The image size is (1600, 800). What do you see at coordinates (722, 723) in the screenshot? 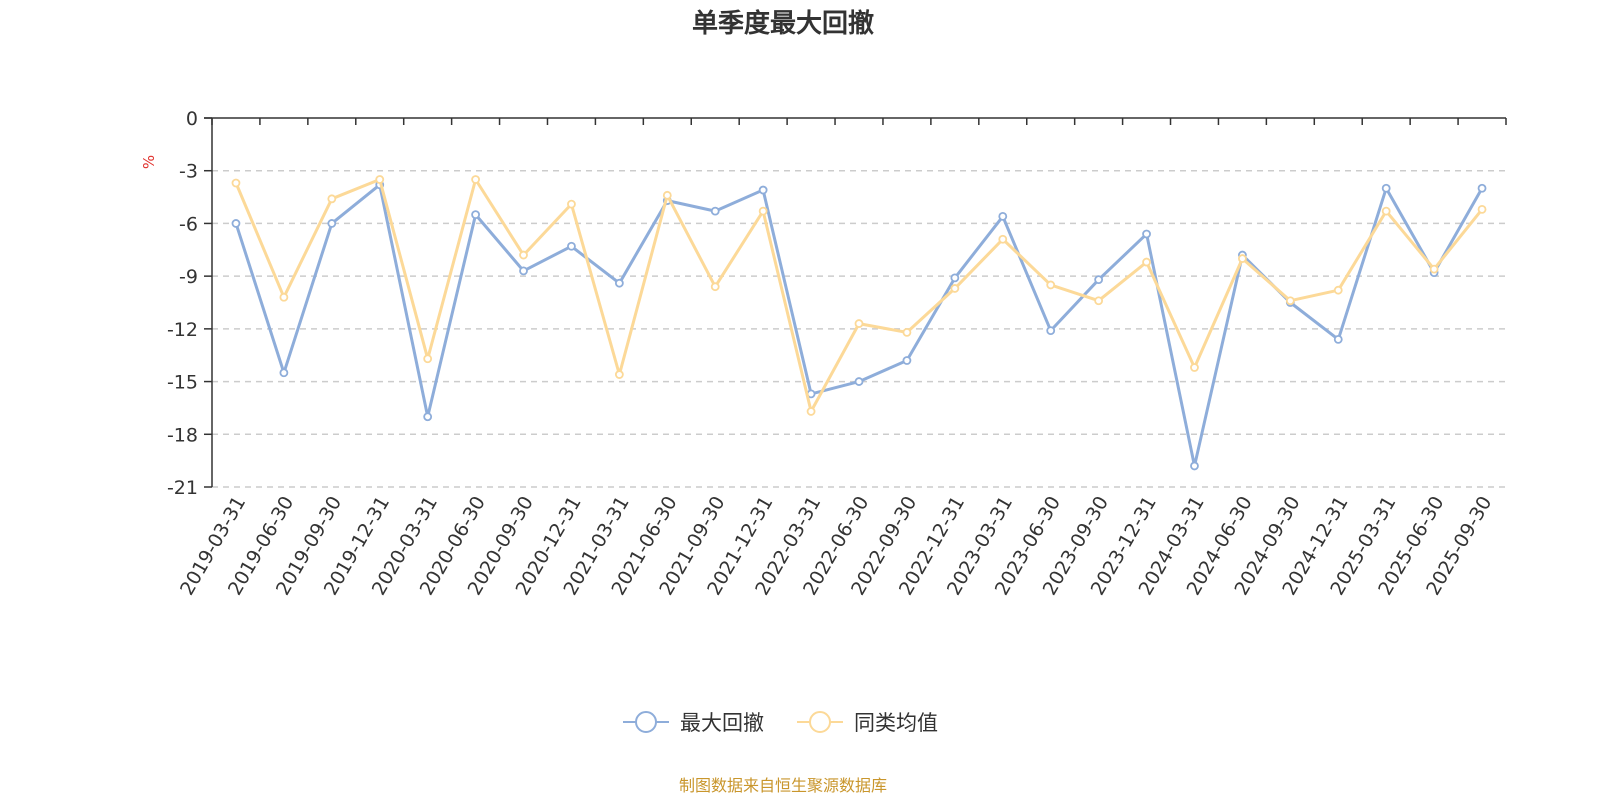
I see `legend-label: 最大回撤` at bounding box center [722, 723].